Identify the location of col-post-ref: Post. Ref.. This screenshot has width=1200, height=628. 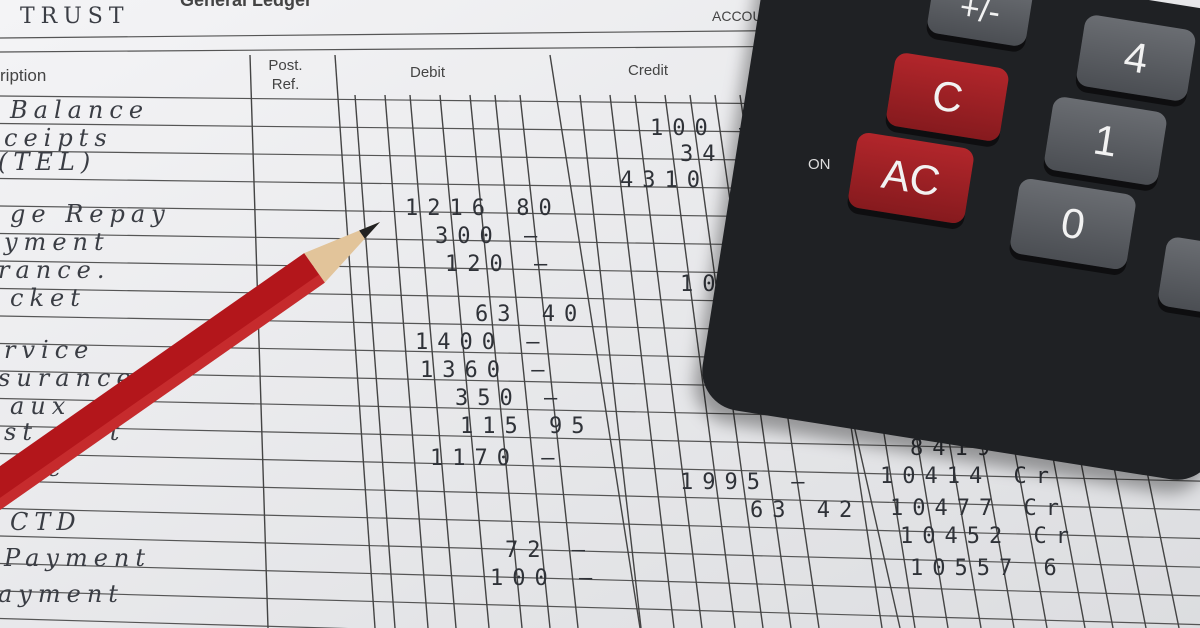
(285, 75).